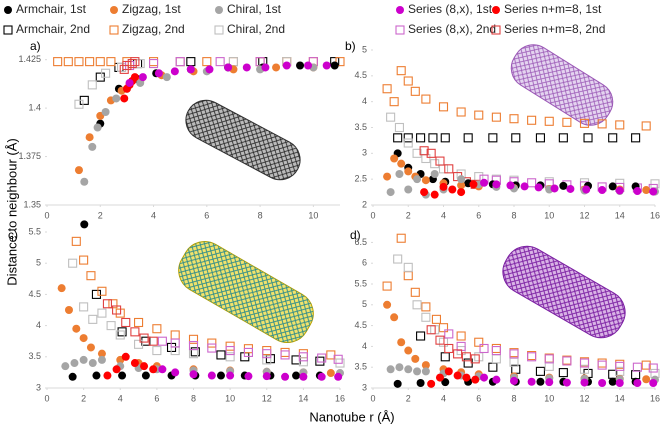 Image resolution: width=661 pixels, height=433 pixels. Describe the element at coordinates (360, 179) in the screenshot. I see `y-tick-label: 2.5` at that location.